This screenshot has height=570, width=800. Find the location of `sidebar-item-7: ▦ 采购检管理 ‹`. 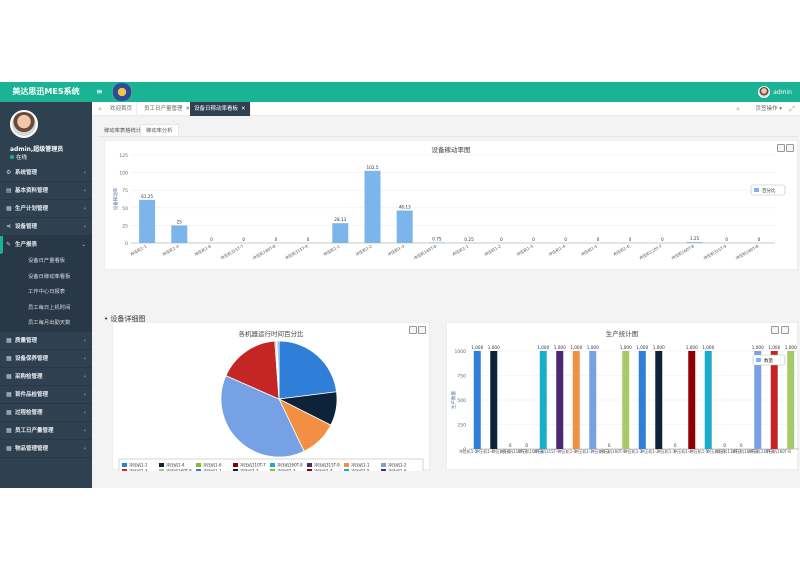

sidebar-item-7: ▦ 采购检管理 ‹ is located at coordinates (46, 377).